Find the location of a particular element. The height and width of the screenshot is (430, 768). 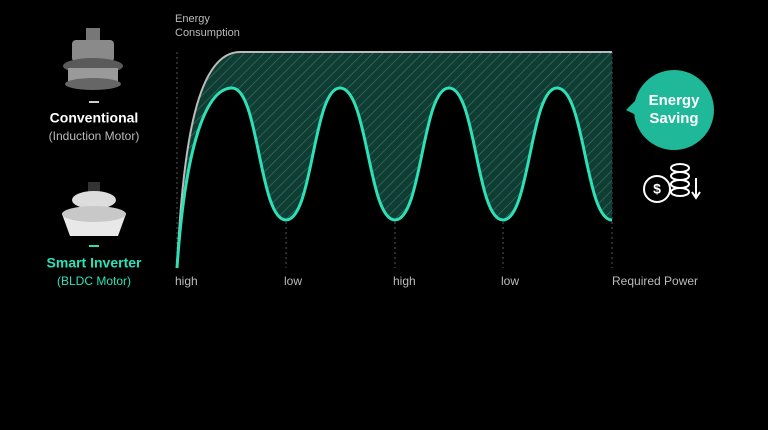

x-end-label: Required Power is located at coordinates (655, 281).